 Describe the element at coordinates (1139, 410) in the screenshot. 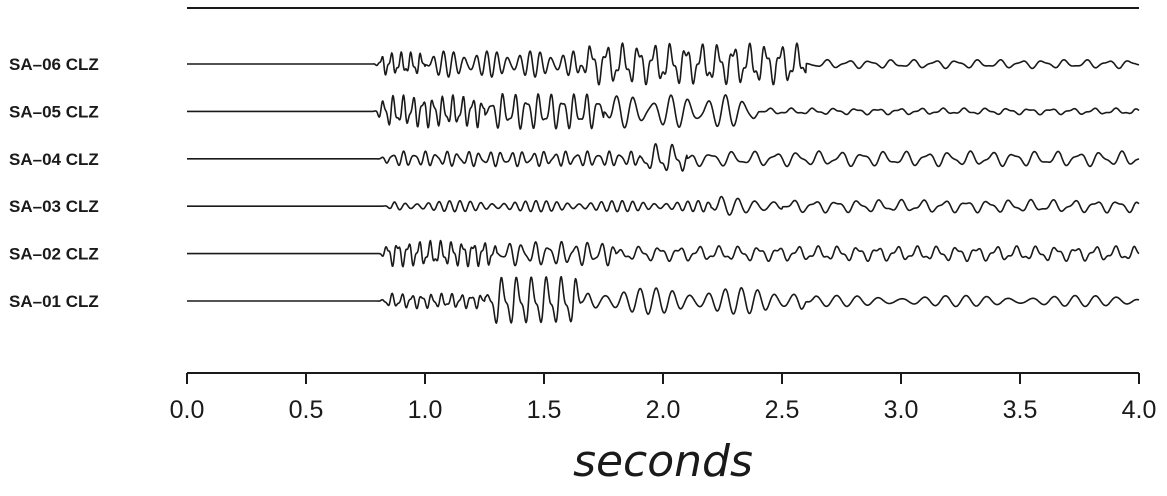

I see `x-tick-label: 4.0` at that location.